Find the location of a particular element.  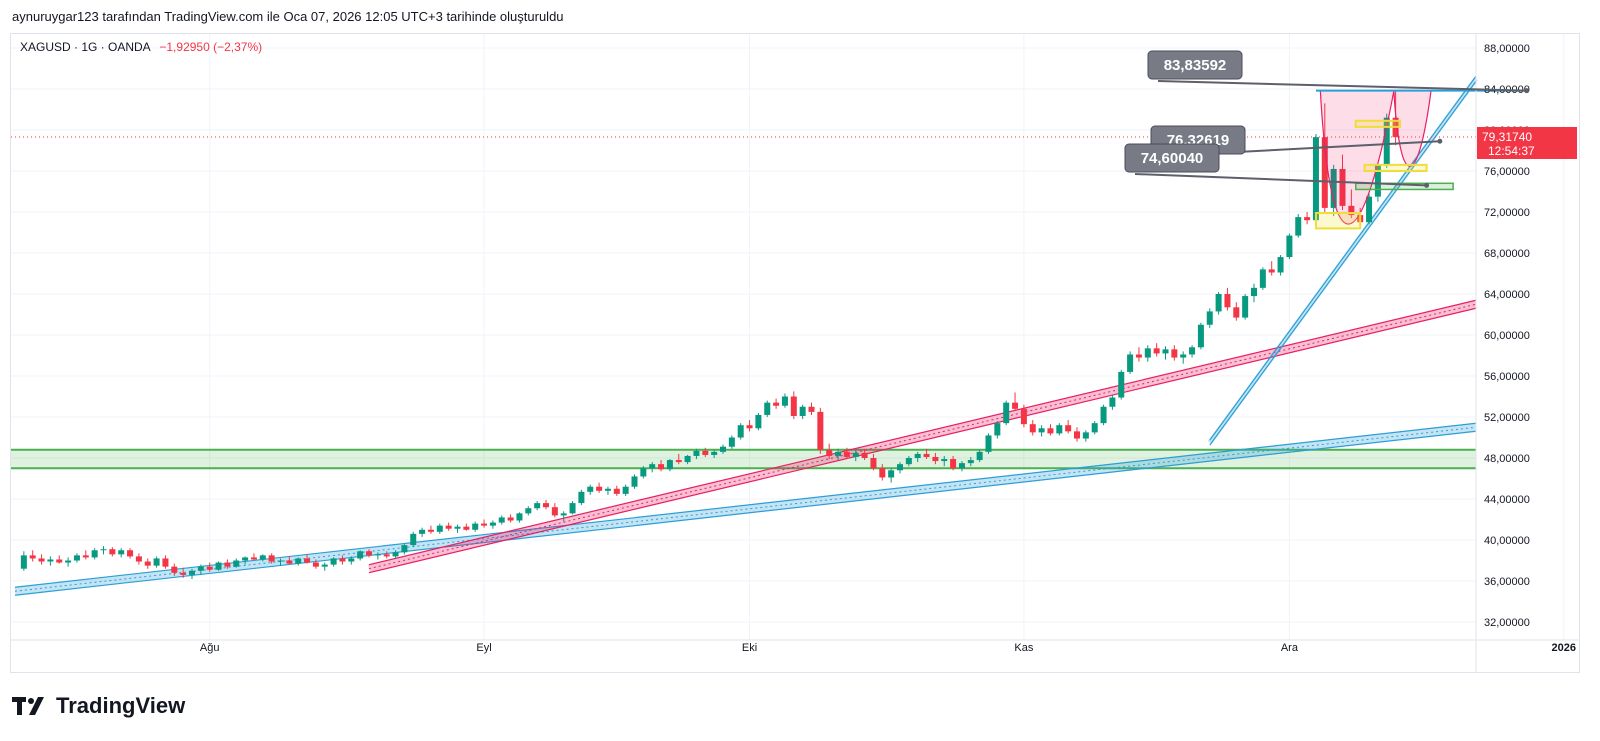

cup-right is located at coordinates (1412, 128).